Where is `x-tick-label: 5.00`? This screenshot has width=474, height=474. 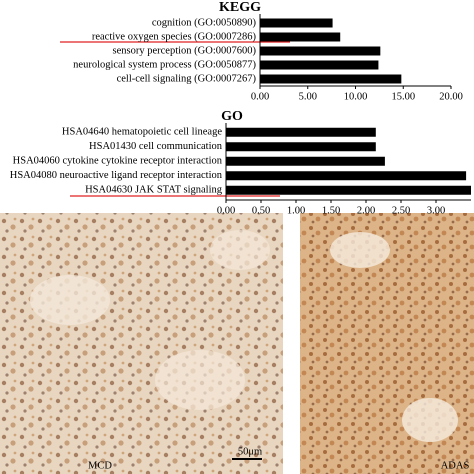 x-tick-label: 5.00 is located at coordinates (308, 96).